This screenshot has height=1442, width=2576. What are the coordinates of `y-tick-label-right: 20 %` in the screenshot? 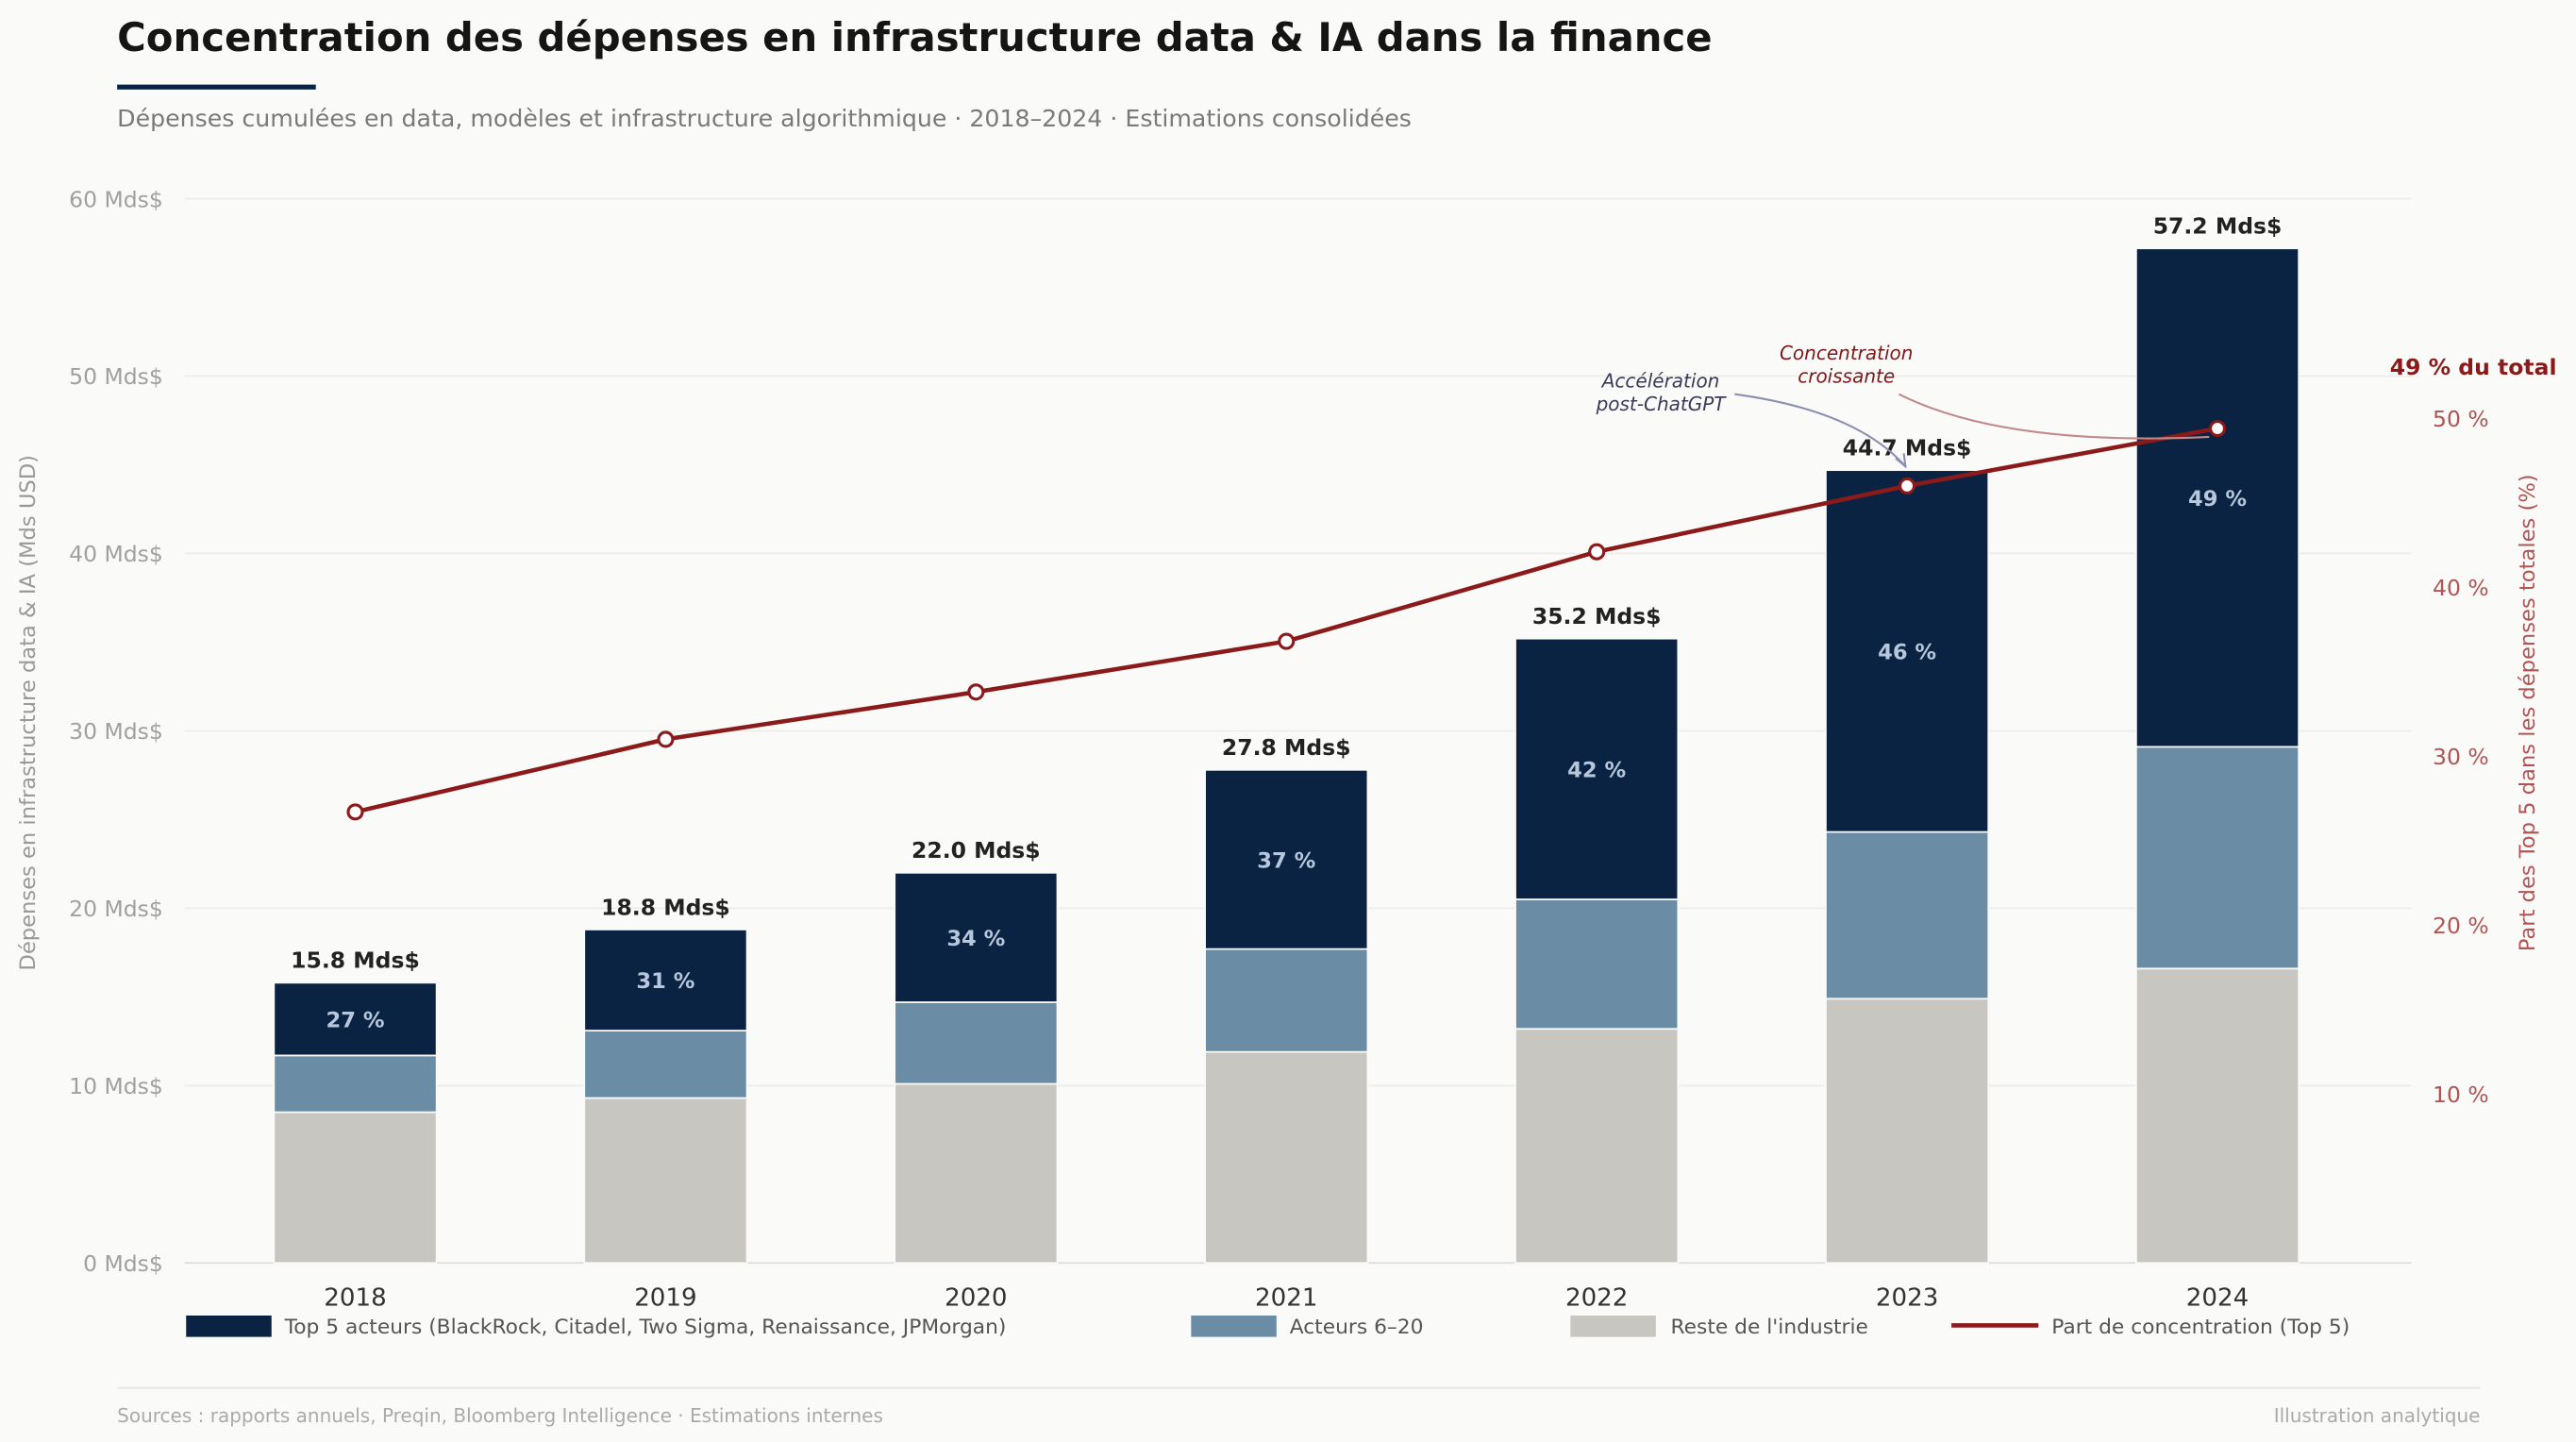 It's located at (2461, 926).